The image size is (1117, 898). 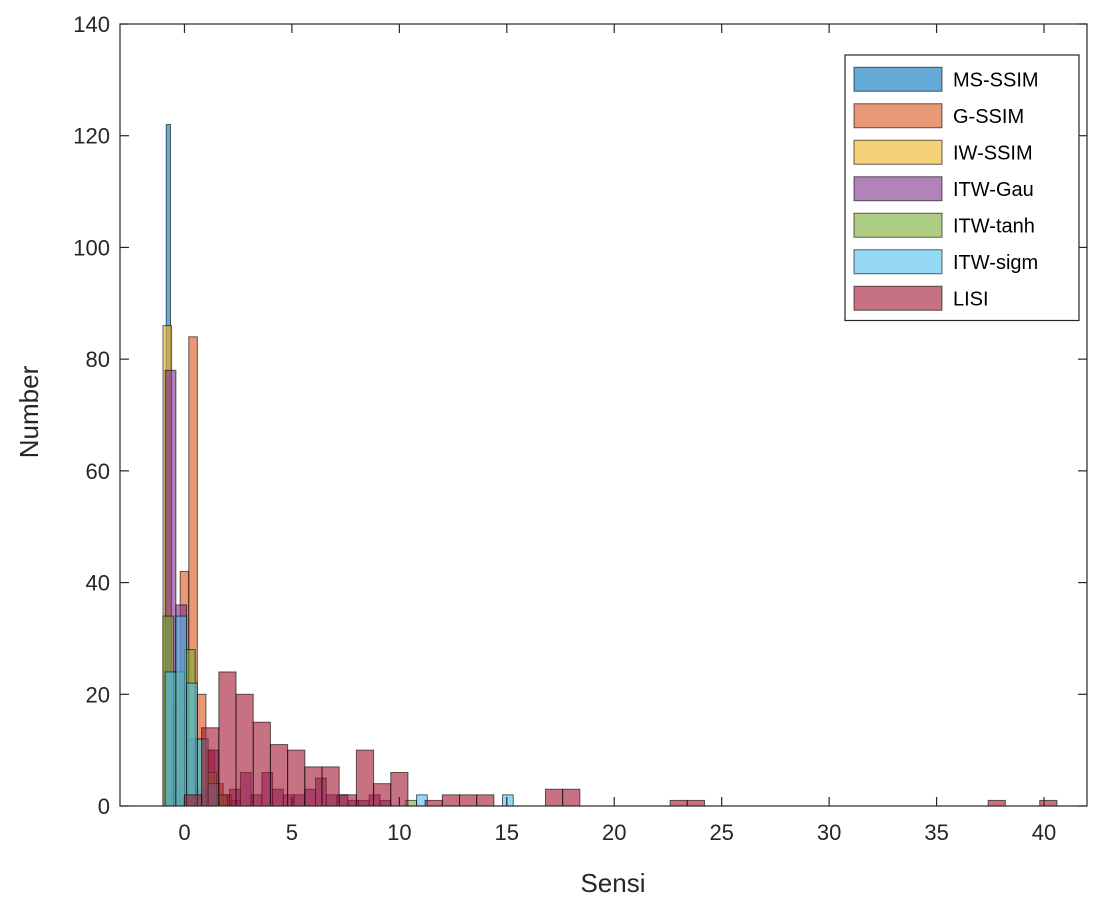 What do you see at coordinates (98, 583) in the screenshot?
I see `y-tick-label: 40` at bounding box center [98, 583].